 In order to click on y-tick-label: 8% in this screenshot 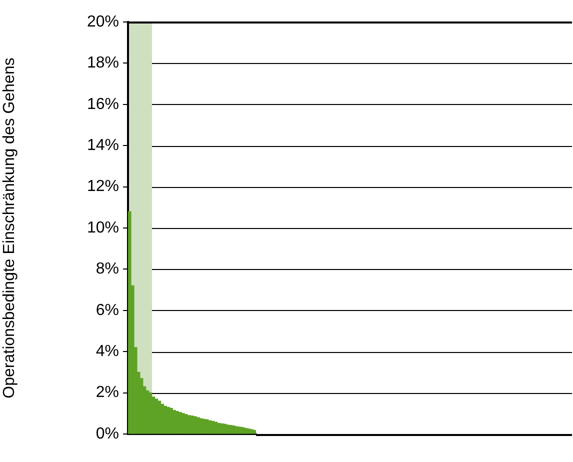, I will do `click(107, 269)`.